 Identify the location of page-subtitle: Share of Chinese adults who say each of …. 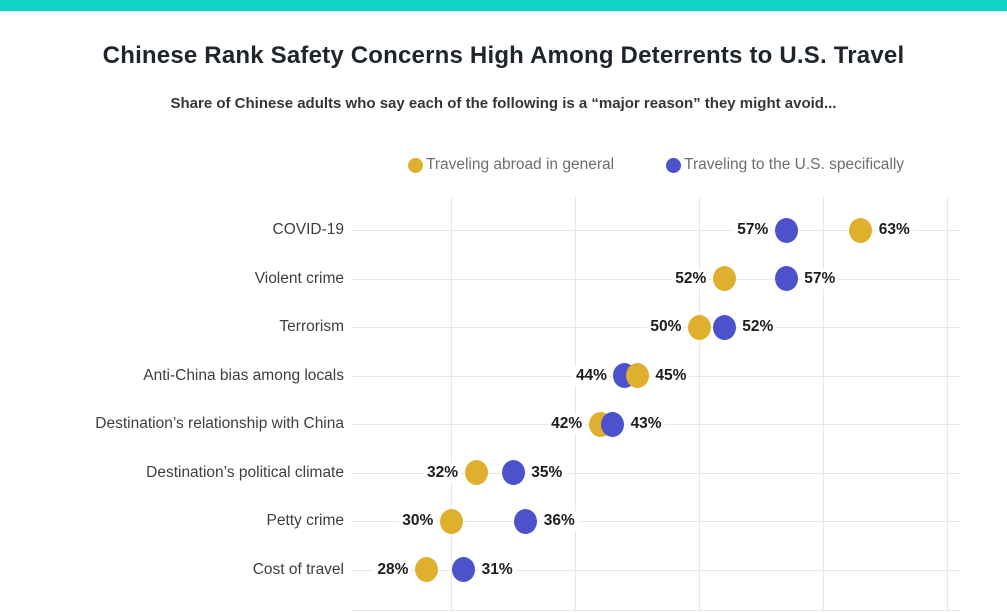
(503, 103).